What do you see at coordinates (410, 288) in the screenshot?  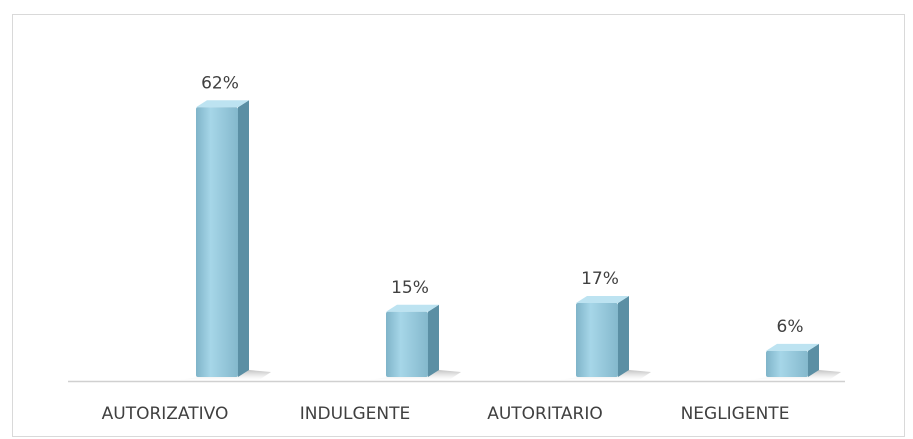 I see `data-label: 15%` at bounding box center [410, 288].